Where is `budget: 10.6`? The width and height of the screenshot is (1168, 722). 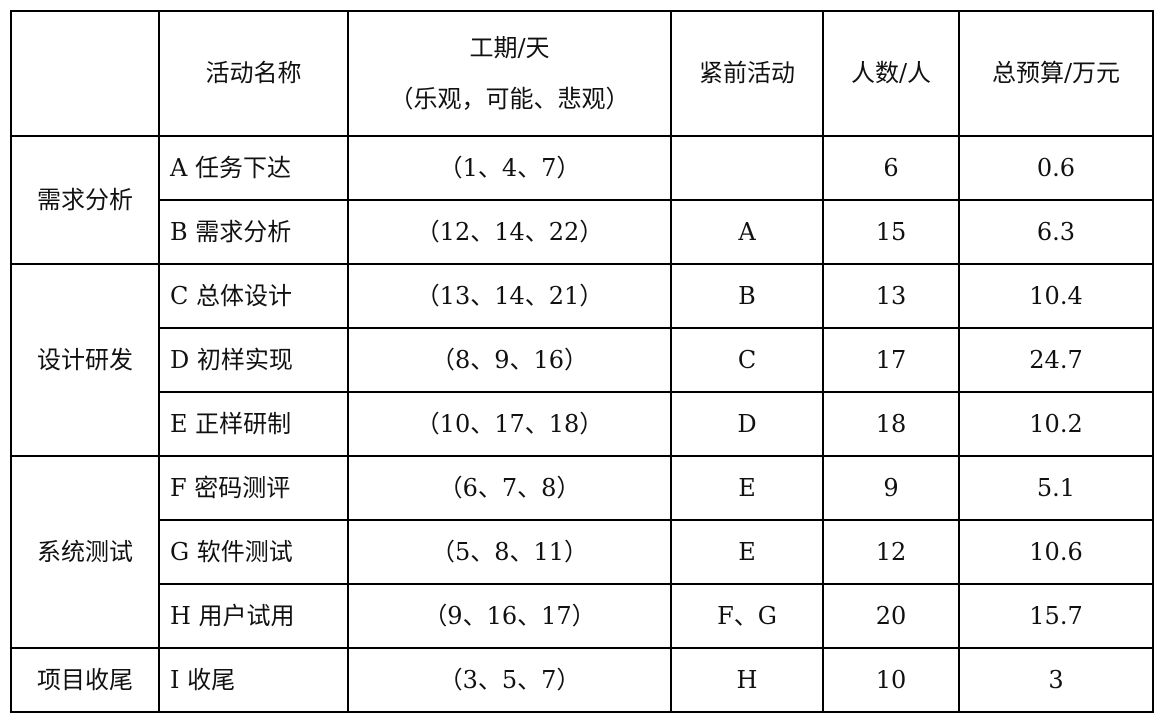 budget: 10.6 is located at coordinates (1056, 552).